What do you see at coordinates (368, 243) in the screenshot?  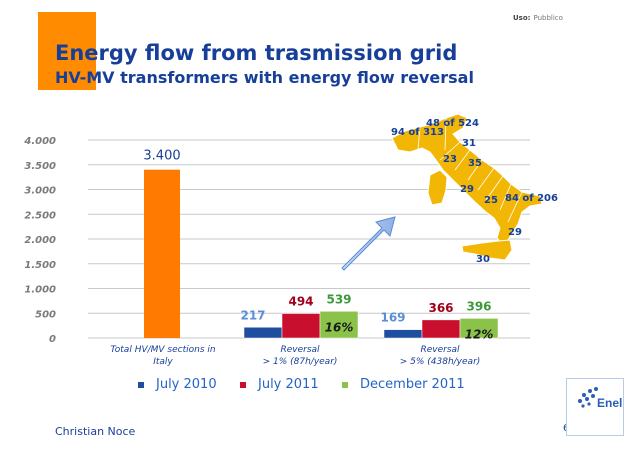 I see `arrow-icon` at bounding box center [368, 243].